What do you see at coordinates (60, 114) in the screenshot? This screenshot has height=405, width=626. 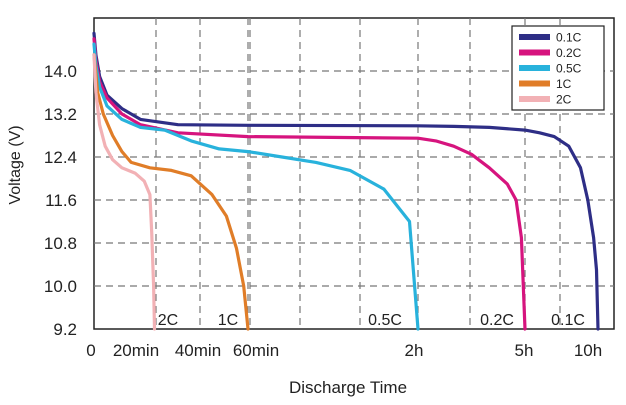 I see `y-tick-label: 13.2` at bounding box center [60, 114].